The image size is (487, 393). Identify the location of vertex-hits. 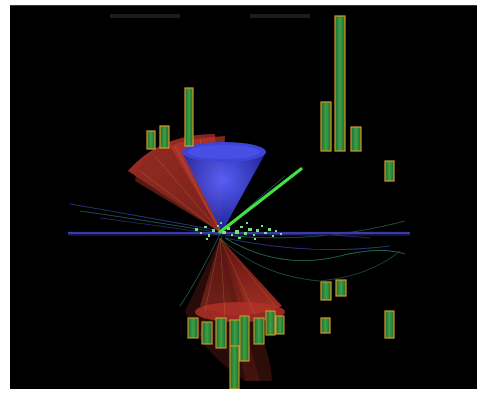
(238, 231).